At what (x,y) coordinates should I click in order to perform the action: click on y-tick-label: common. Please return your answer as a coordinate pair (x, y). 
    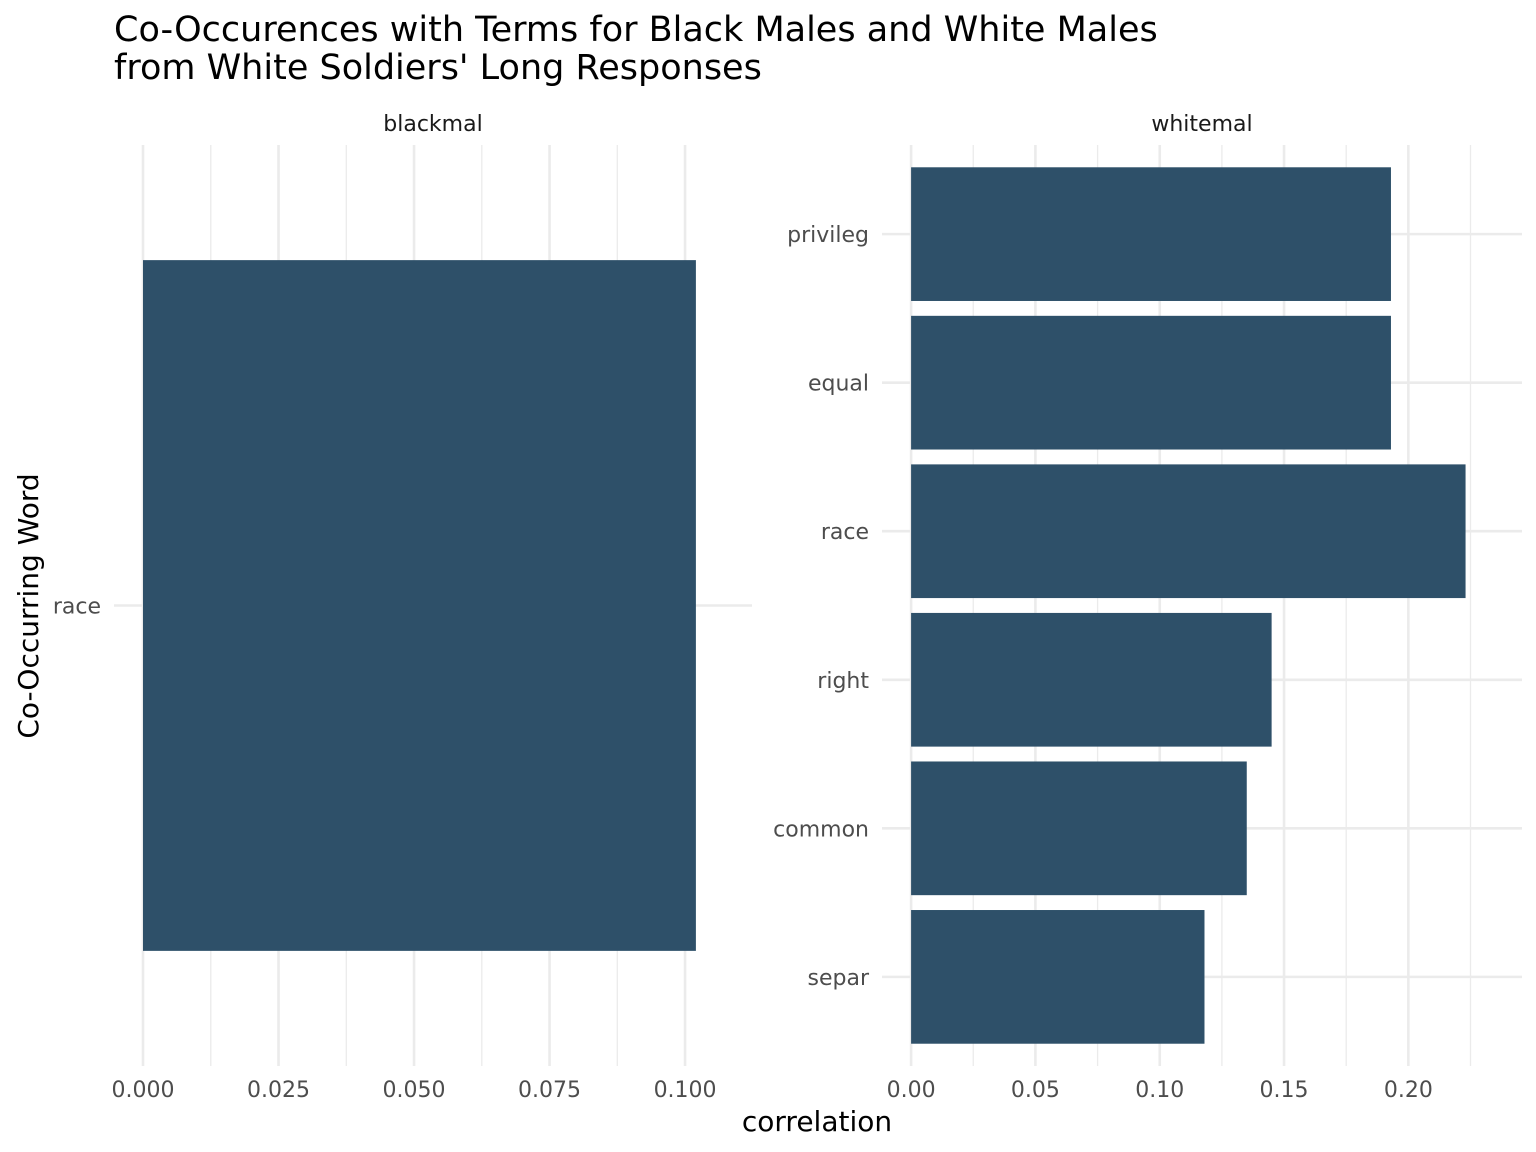
    Looking at the image, I should click on (821, 829).